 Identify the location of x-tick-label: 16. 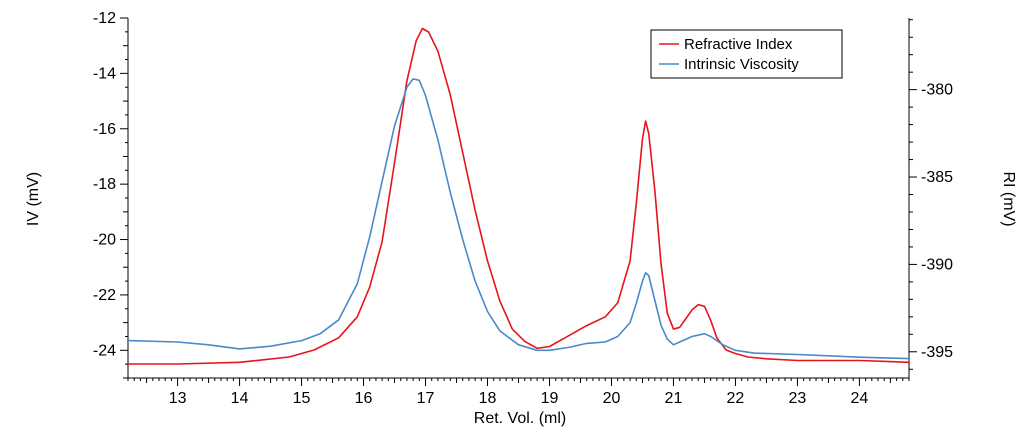
(364, 398).